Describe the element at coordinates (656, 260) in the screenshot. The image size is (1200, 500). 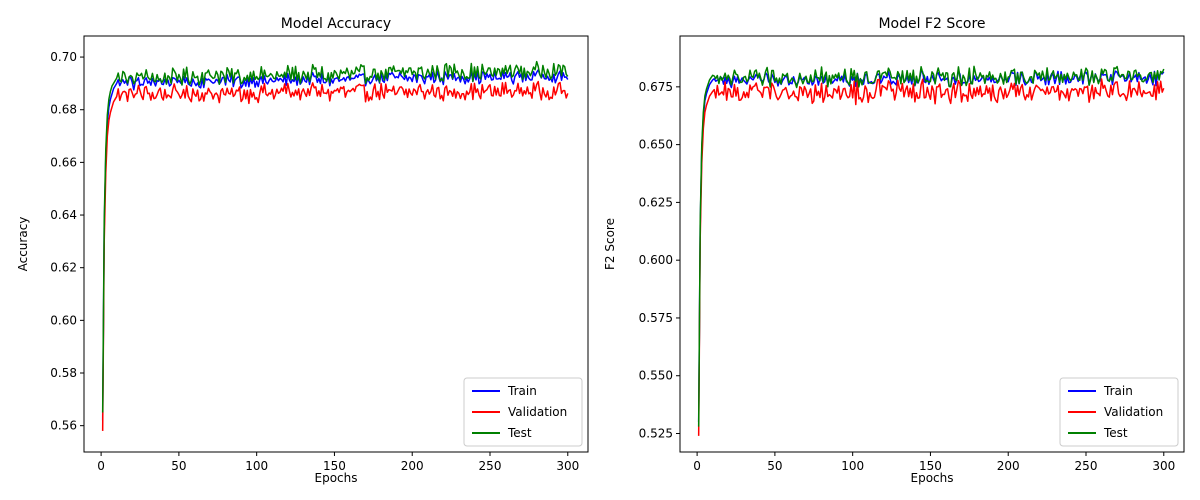
I see `y-tick-label: 0.600` at that location.